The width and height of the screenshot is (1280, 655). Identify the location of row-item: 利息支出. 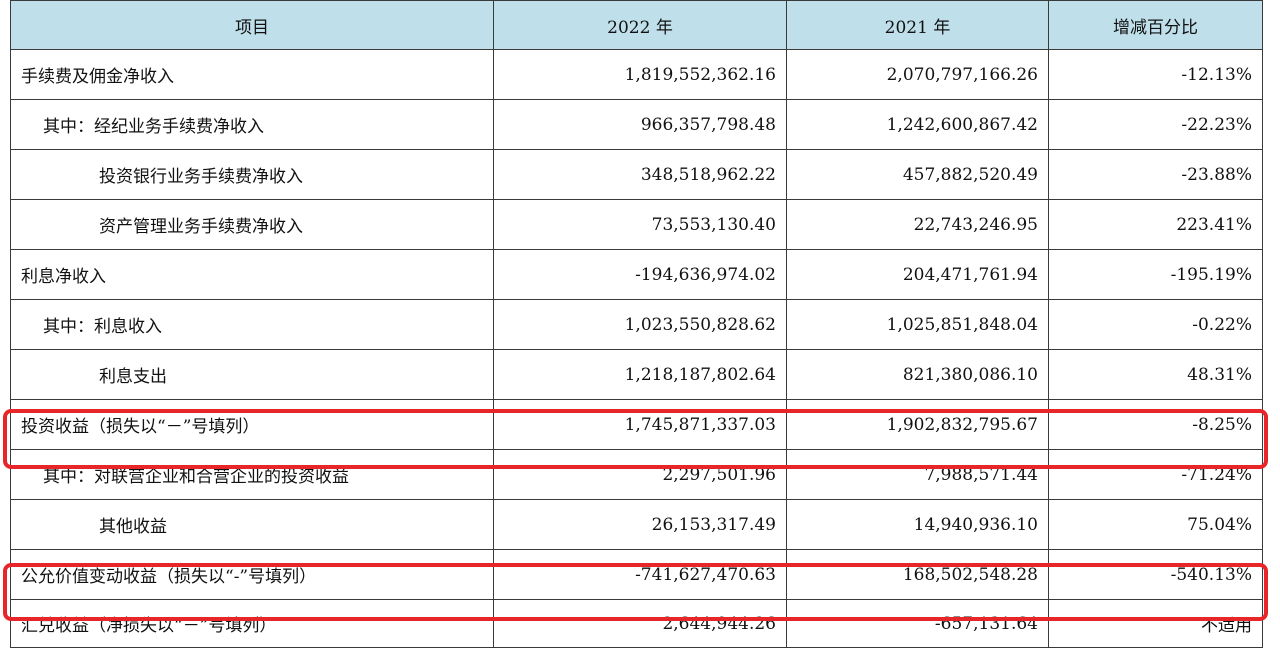
(252, 374).